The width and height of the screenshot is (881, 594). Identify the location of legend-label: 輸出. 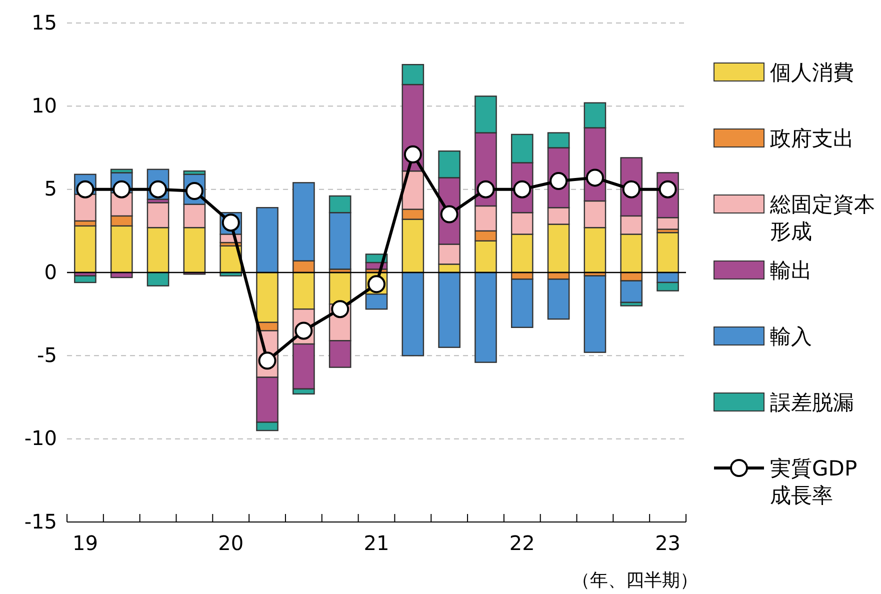
(791, 270).